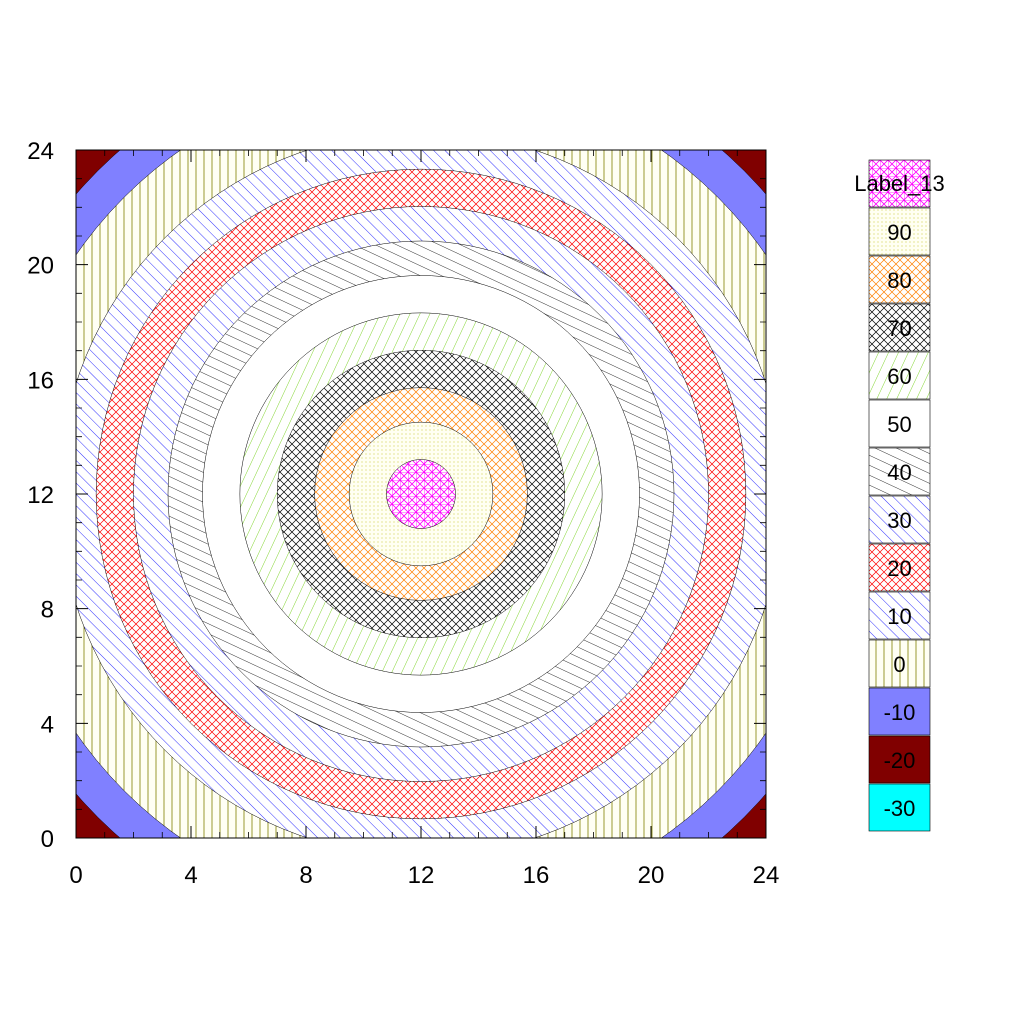  I want to click on legend-item: 40, so click(899, 471).